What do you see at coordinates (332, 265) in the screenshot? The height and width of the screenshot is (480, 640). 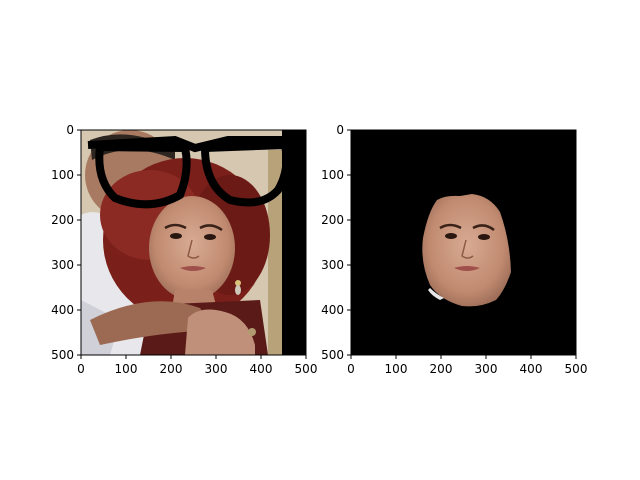 I see `right-y-tick-label: 300` at bounding box center [332, 265].